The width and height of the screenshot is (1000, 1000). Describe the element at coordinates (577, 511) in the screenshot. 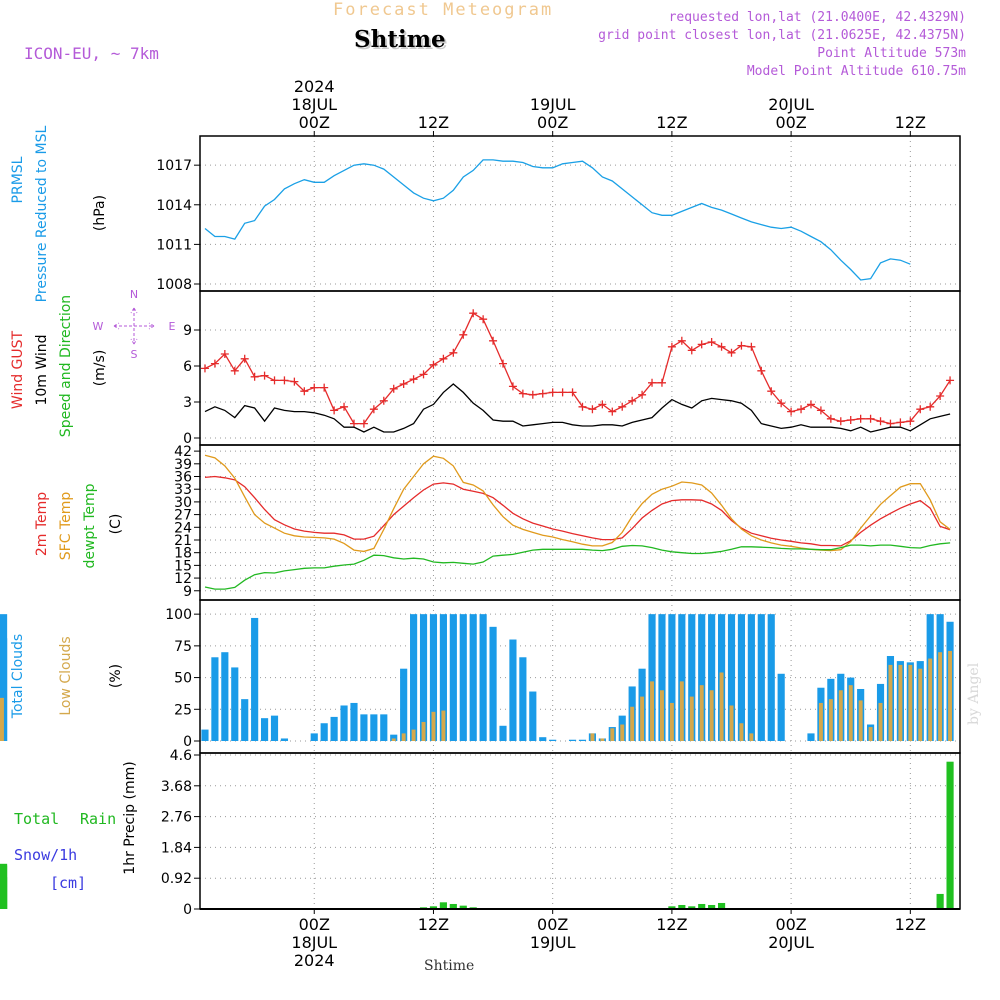

I see `2m-temp-line` at that location.